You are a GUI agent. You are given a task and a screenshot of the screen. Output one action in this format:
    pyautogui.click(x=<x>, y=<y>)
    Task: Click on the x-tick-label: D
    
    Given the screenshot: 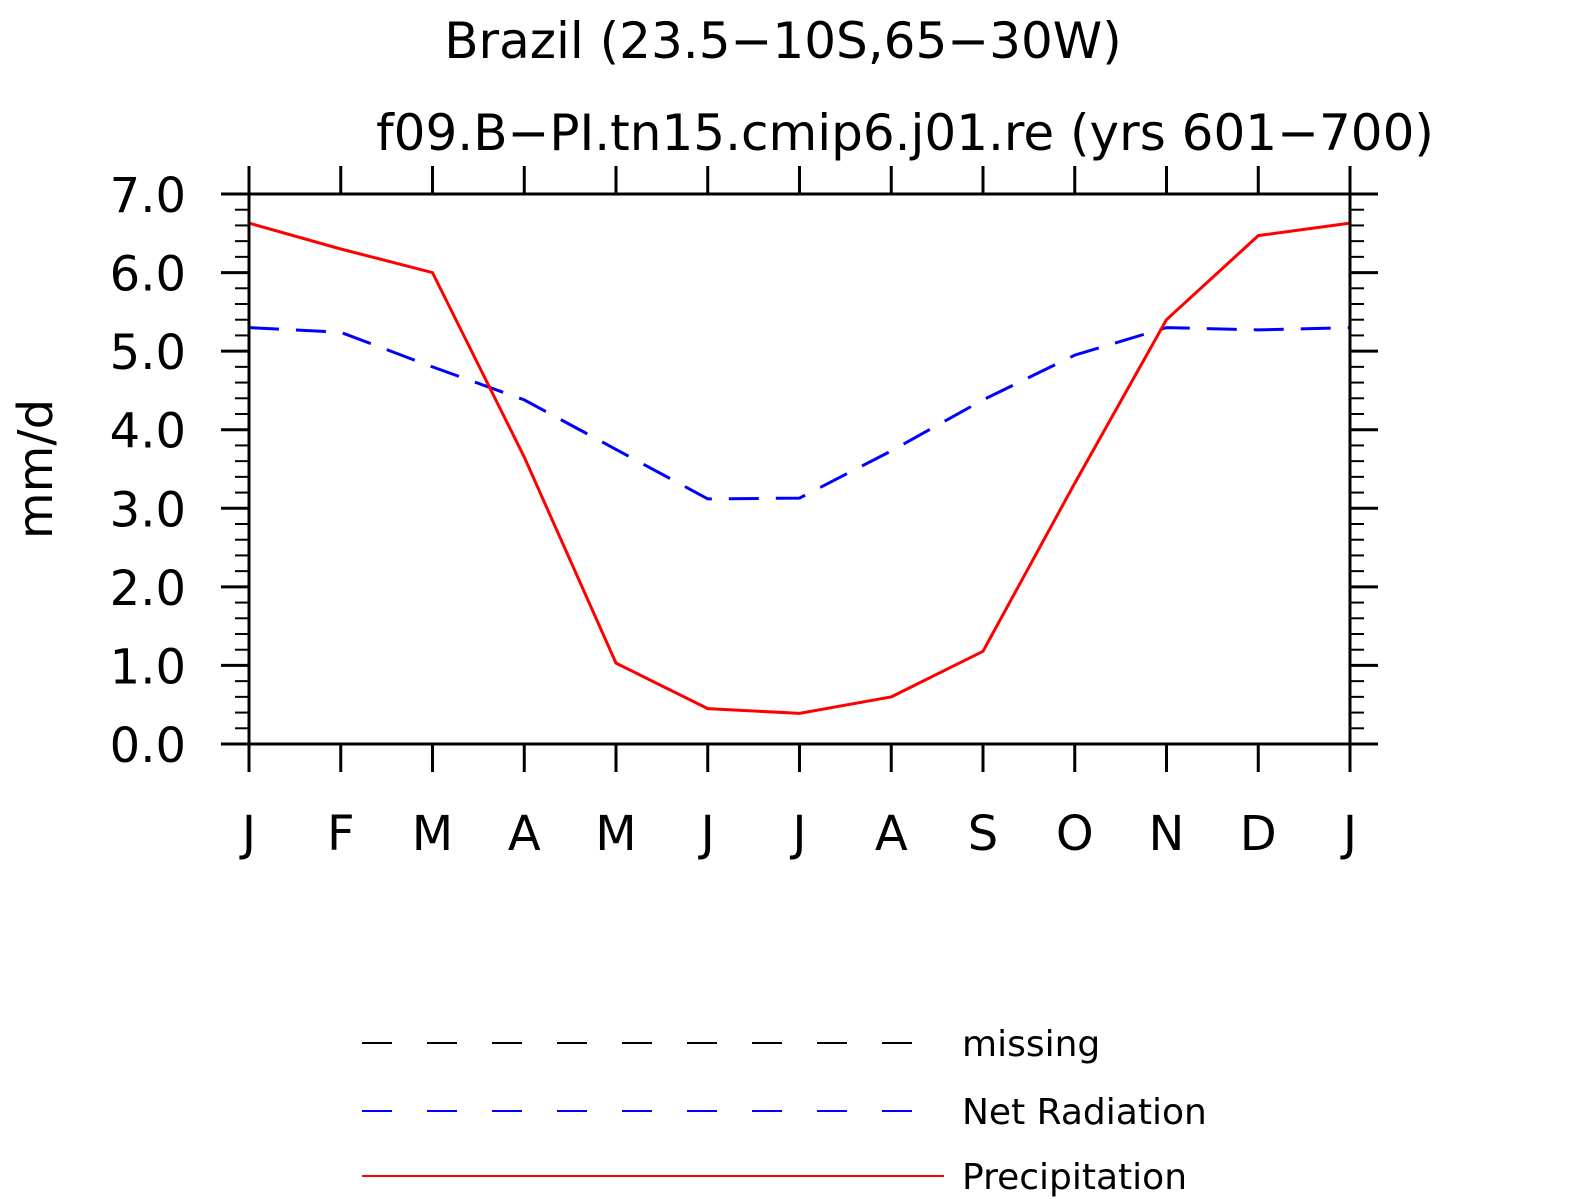 What is the action you would take?
    pyautogui.click(x=1258, y=834)
    